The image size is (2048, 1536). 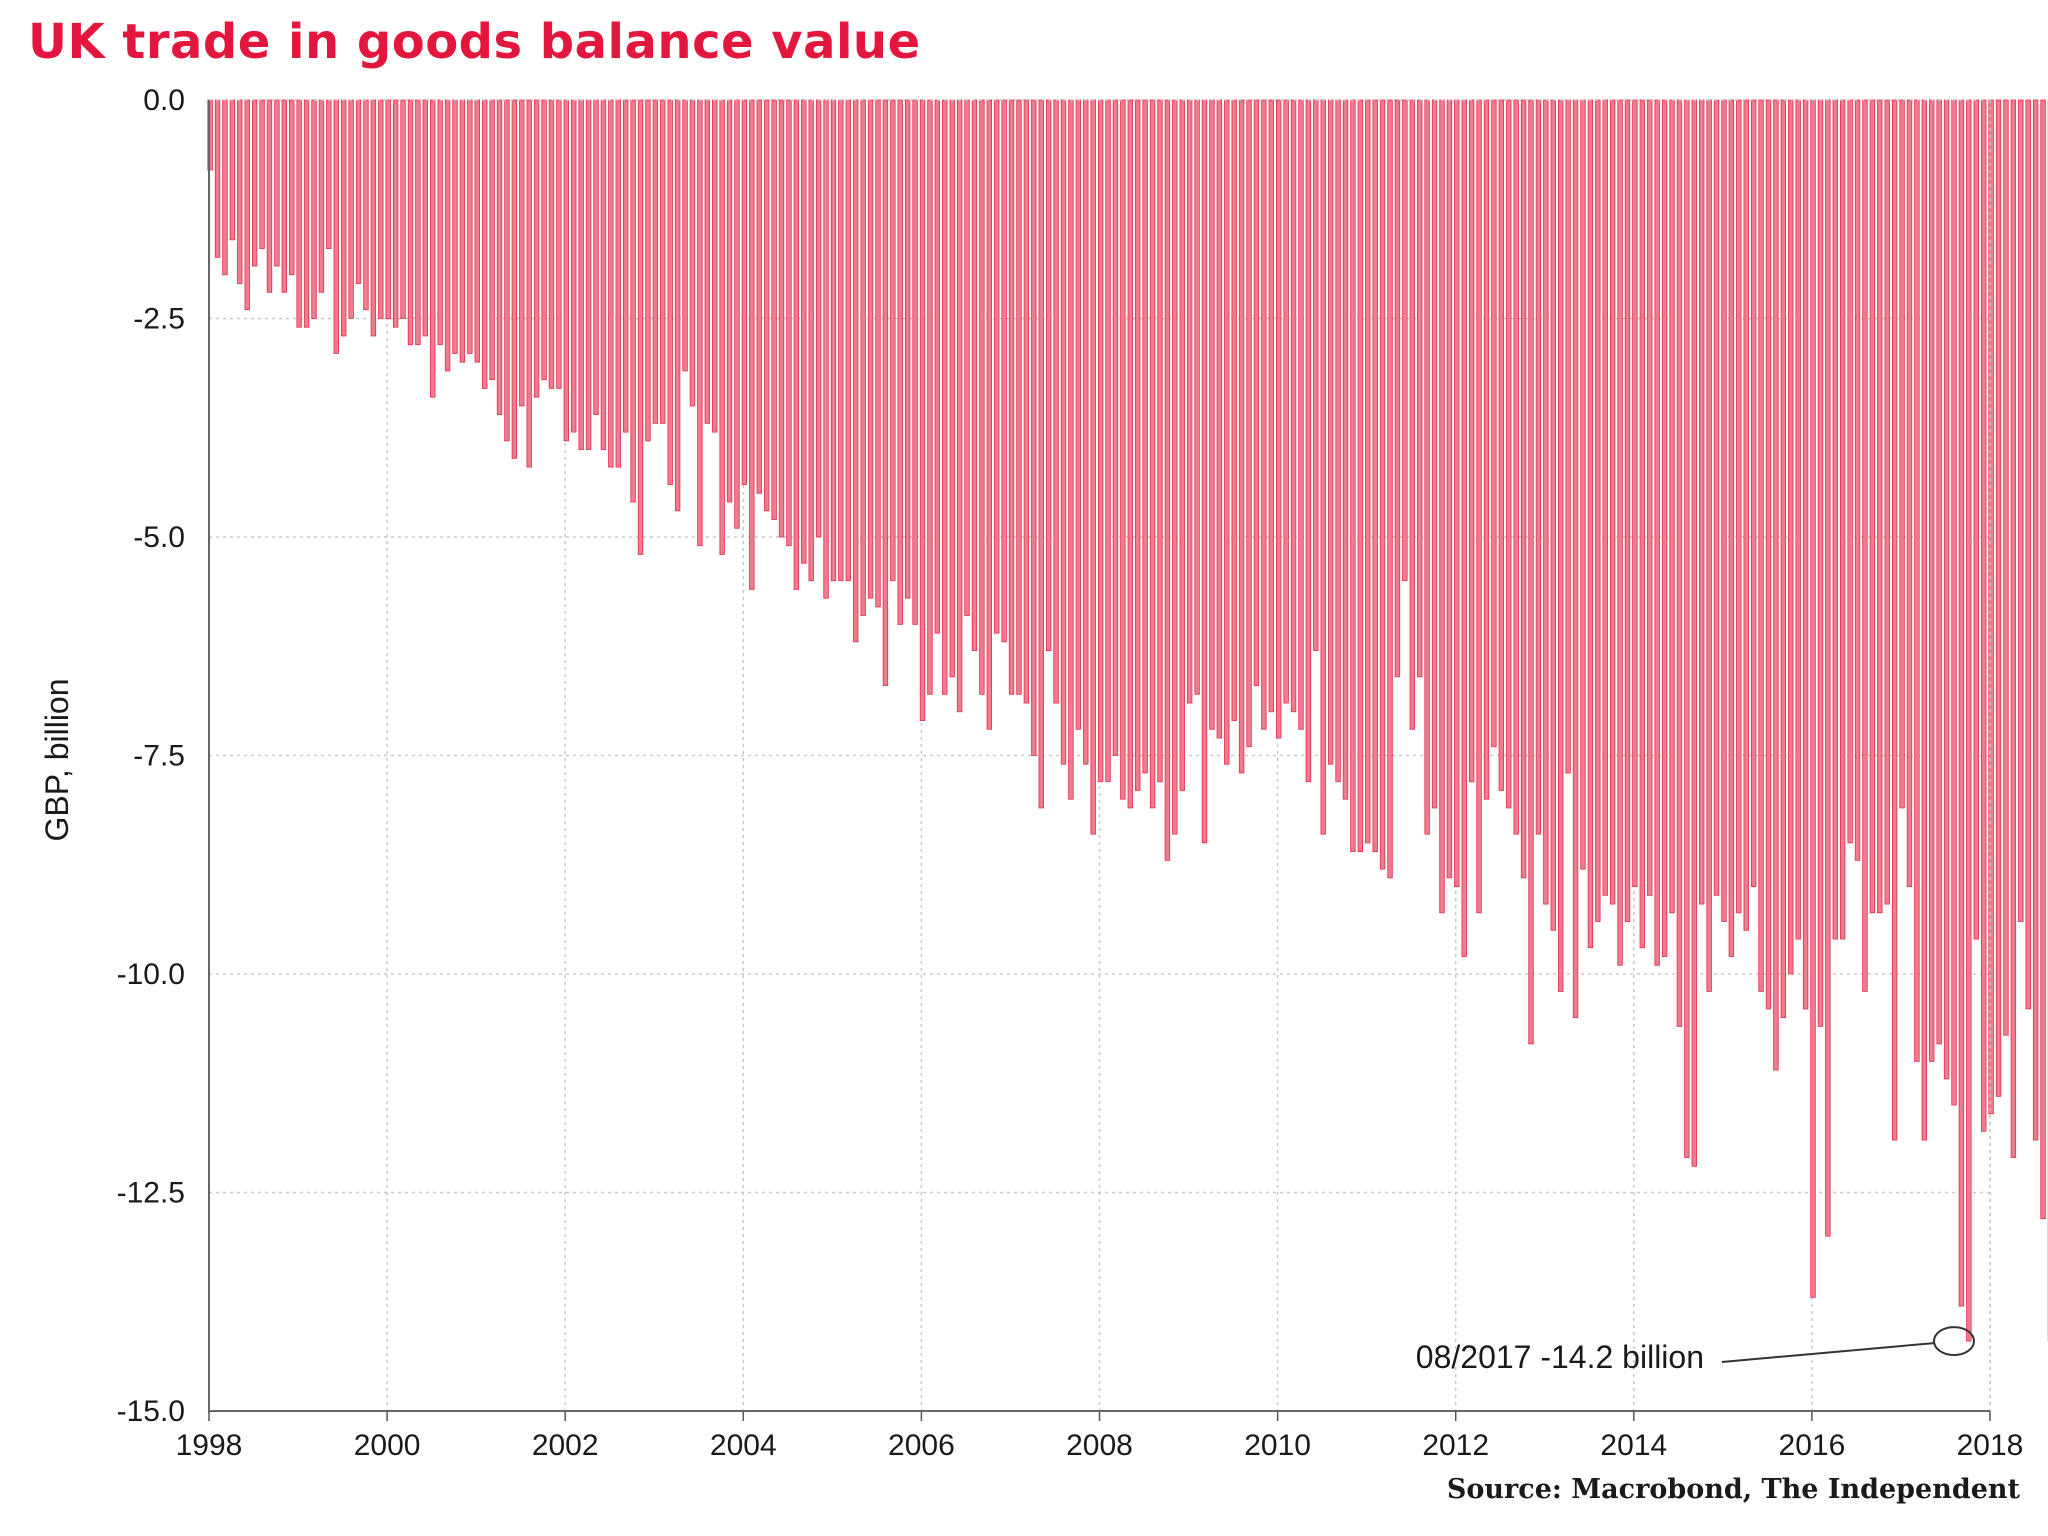 I want to click on annotation: 08/2017 -14.2 billion, so click(x=1696, y=1350).